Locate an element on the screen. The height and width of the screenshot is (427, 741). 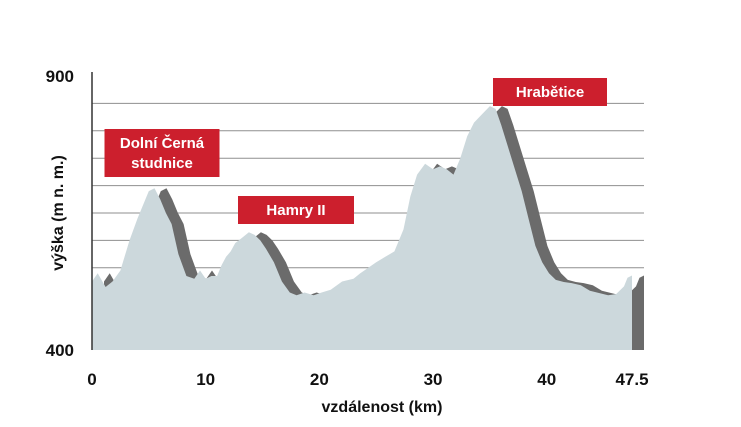
peak-label-text: Hrabětice is located at coordinates (550, 92).